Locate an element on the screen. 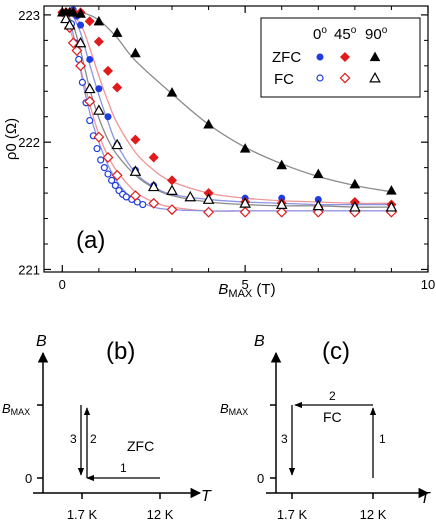 Image resolution: width=436 pixels, height=525 pixels. c-path-3-label: 3 is located at coordinates (284, 439).